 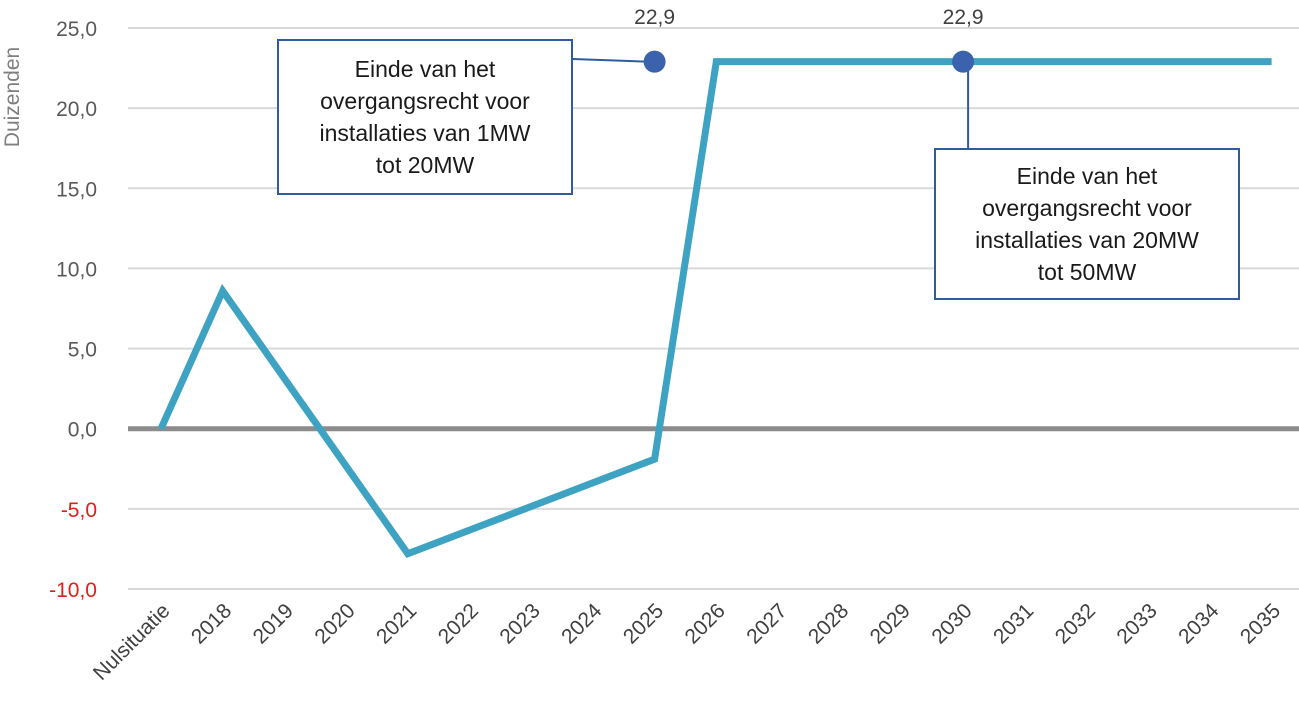 What do you see at coordinates (82, 350) in the screenshot?
I see `y-tick-label: 5,0` at bounding box center [82, 350].